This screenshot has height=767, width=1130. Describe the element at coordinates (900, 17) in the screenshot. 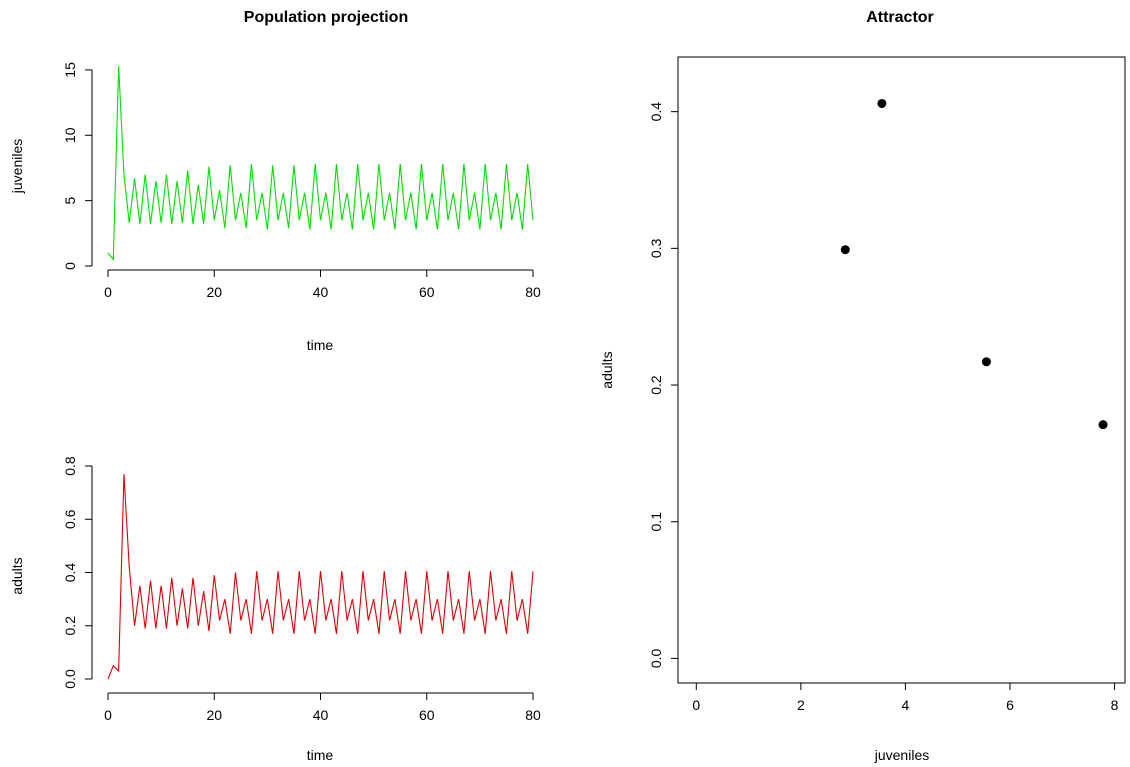

I see `chart-title: Attractor` at that location.